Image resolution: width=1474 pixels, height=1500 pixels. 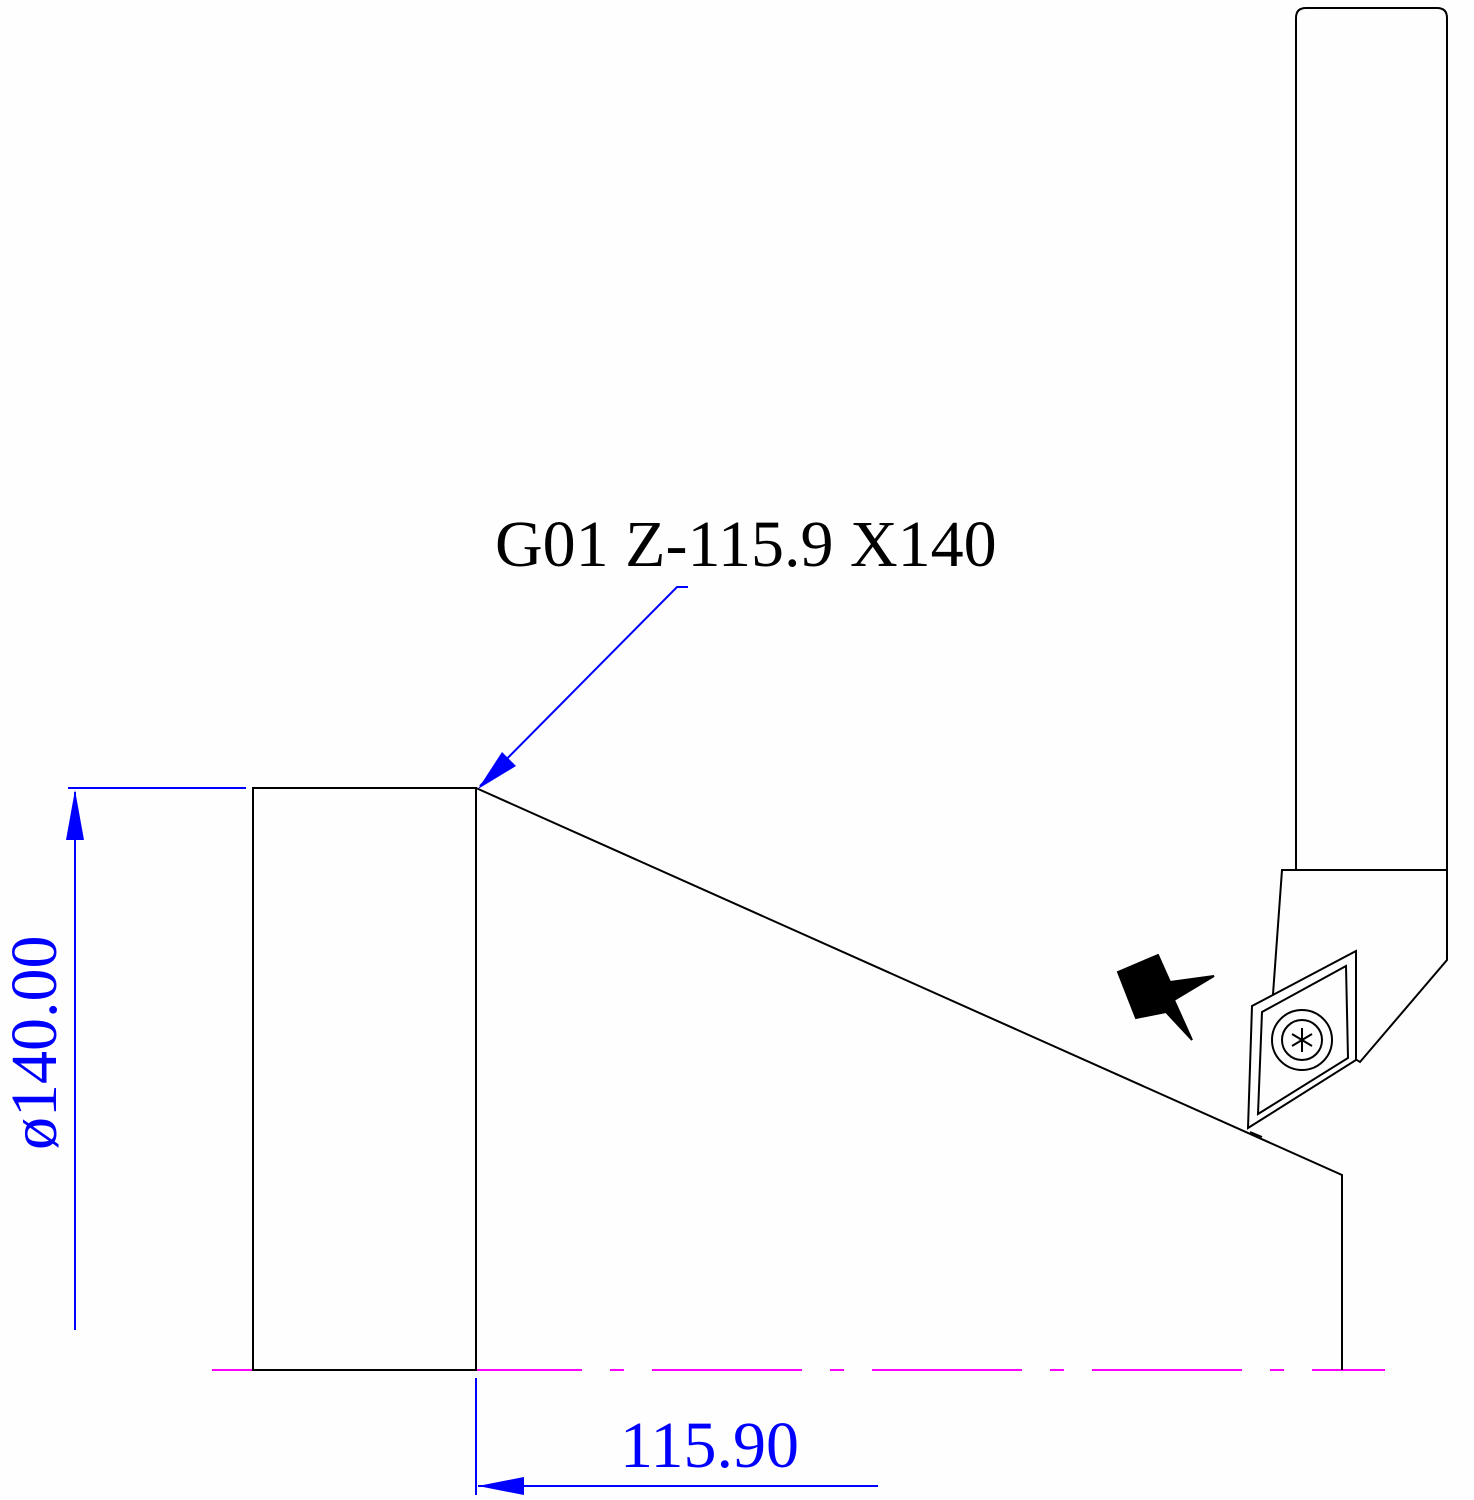 I want to click on cutting-insert, so click(x=1301, y=1039).